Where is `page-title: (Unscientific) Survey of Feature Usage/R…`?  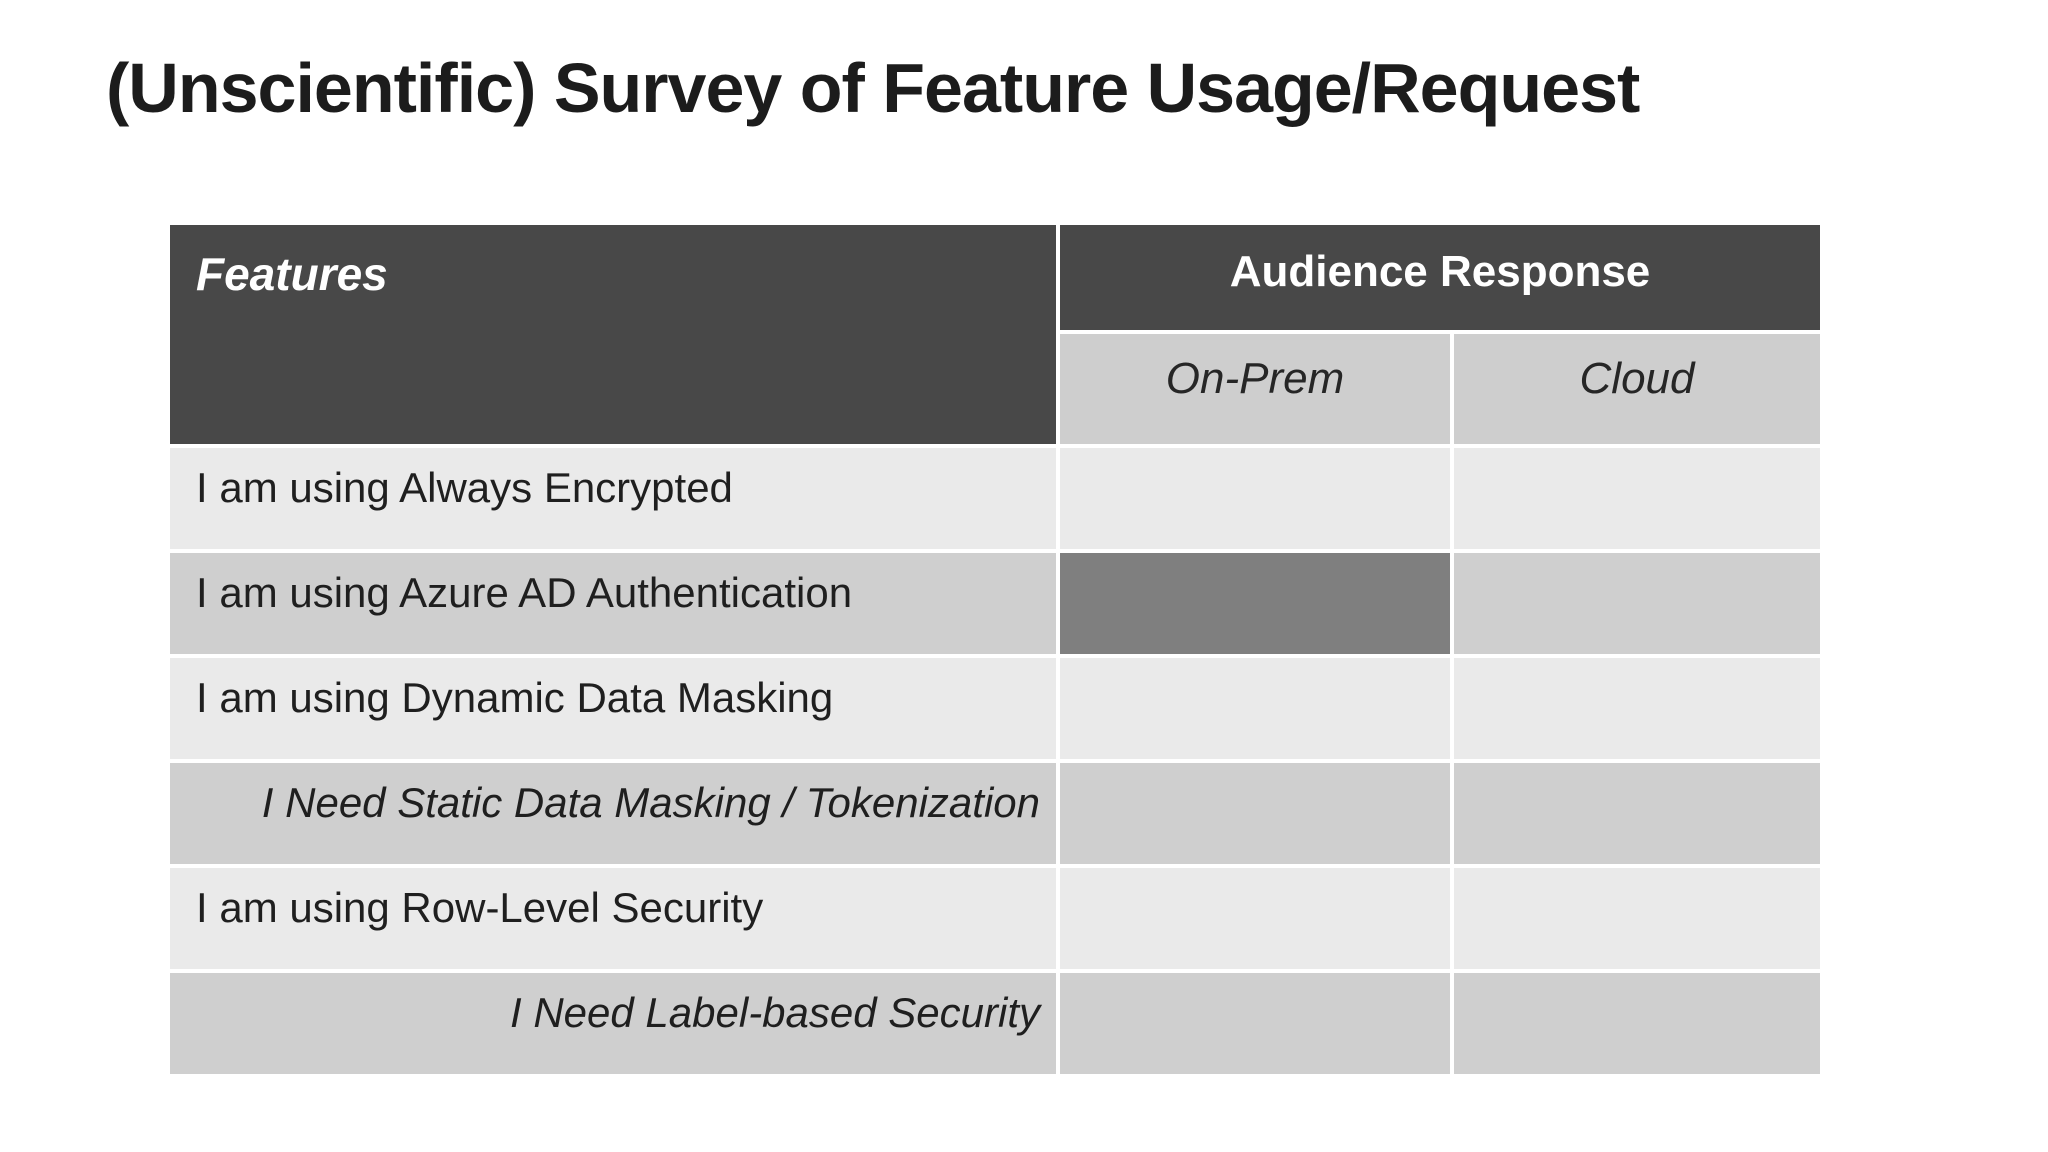
page-title: (Unscientific) Survey of Feature Usage/R… is located at coordinates (873, 88).